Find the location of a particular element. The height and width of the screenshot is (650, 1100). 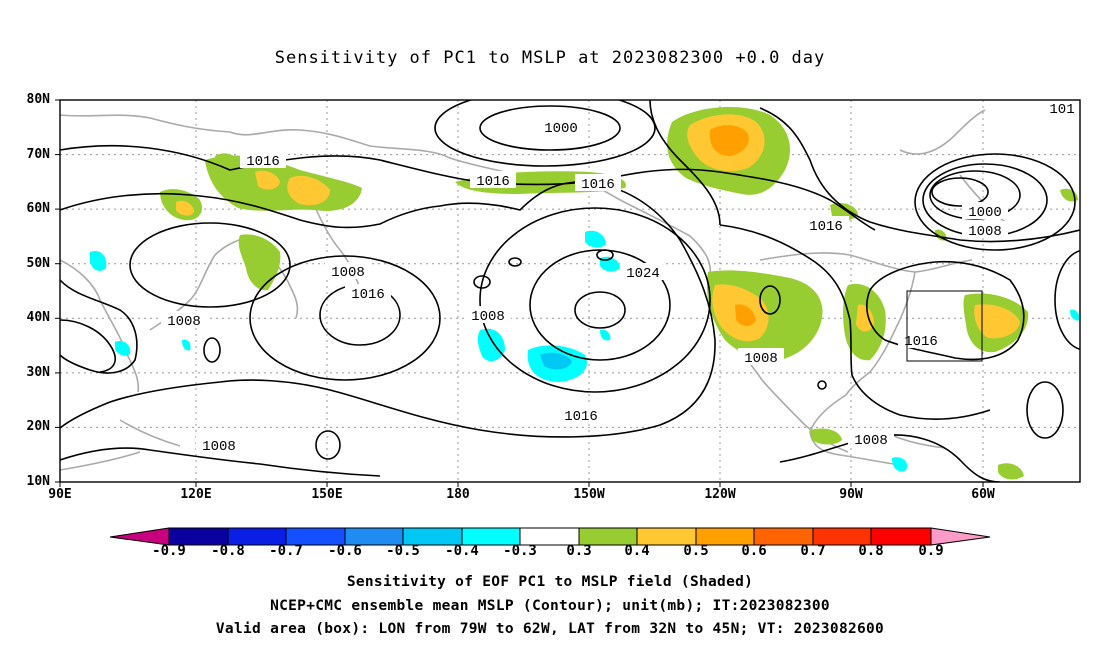

colorbar-label: -0.8 is located at coordinates (228, 551).